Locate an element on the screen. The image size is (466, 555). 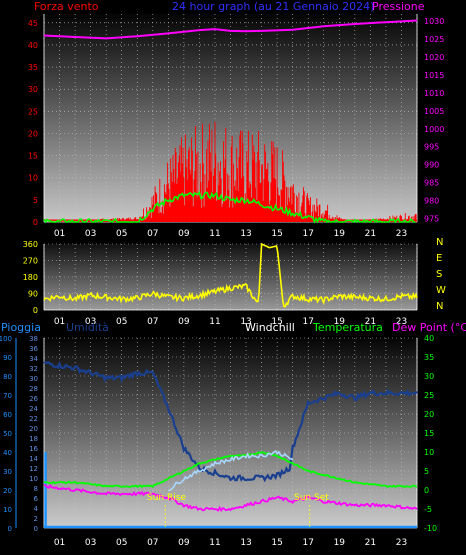
header-center-title: 24 hour graph (au 21 Gennaio 2024) is located at coordinates (273, 6).